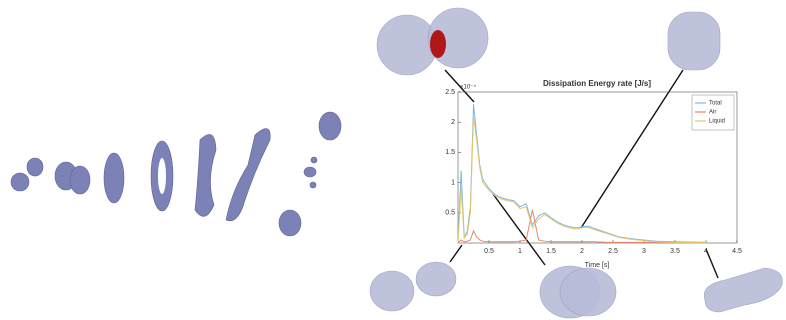 Image resolution: width=786 pixels, height=320 pixels. I want to click on y-tick-label: 2, so click(453, 122).